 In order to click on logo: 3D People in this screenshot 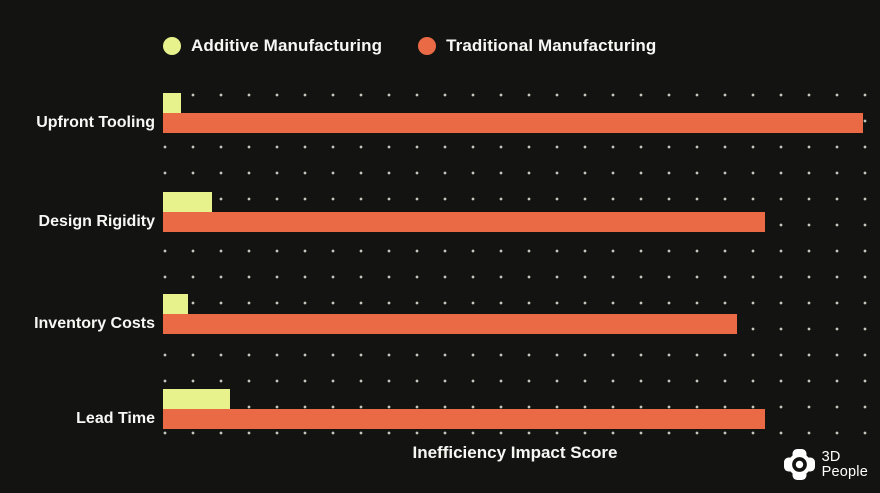, I will do `click(825, 464)`.